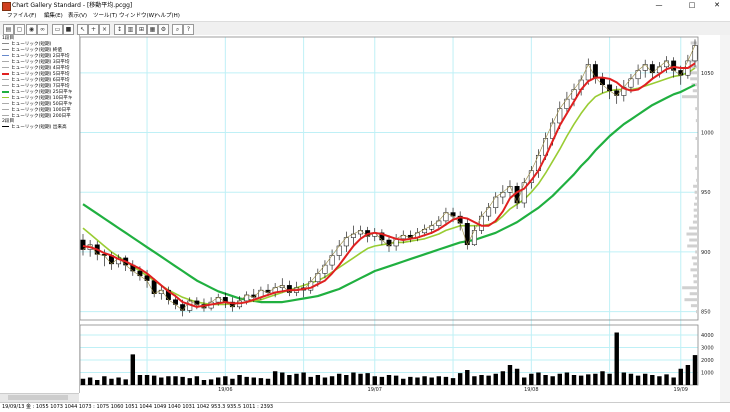  Describe the element at coordinates (72, 5) in the screenshot. I see `window-title: Chart Gallery Standard - [移動平均.pcgg]` at that location.